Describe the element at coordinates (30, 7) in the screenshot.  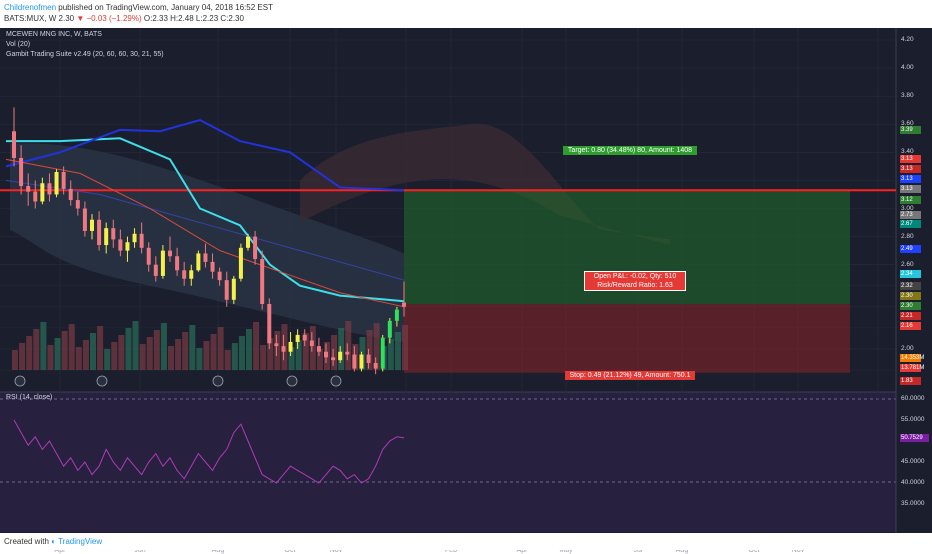
I see `author-link: Childrenofmen` at that location.